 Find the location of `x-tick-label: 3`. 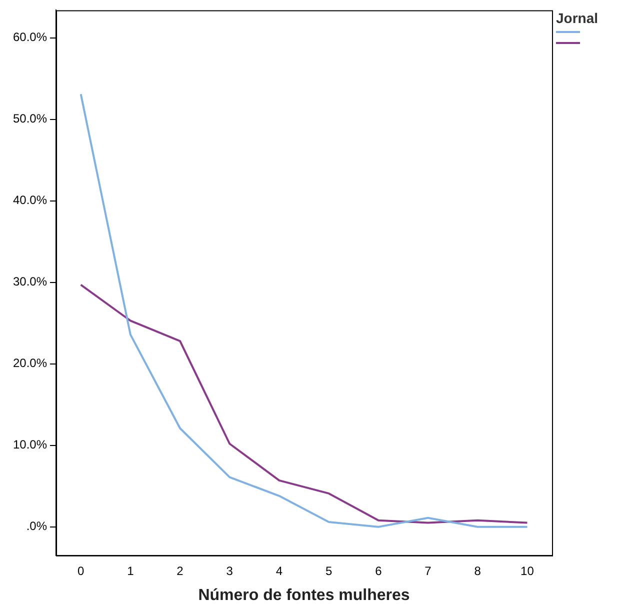

x-tick-label: 3 is located at coordinates (230, 571).